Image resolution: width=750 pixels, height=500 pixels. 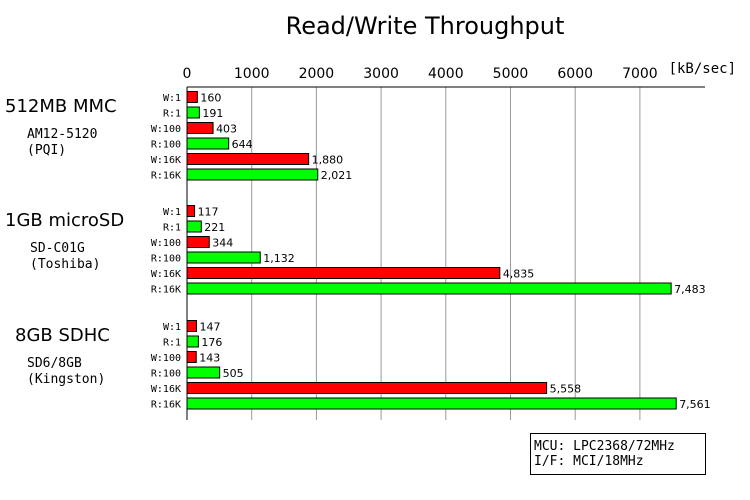 What do you see at coordinates (62, 134) in the screenshot?
I see `group-model: AM12-5120` at bounding box center [62, 134].